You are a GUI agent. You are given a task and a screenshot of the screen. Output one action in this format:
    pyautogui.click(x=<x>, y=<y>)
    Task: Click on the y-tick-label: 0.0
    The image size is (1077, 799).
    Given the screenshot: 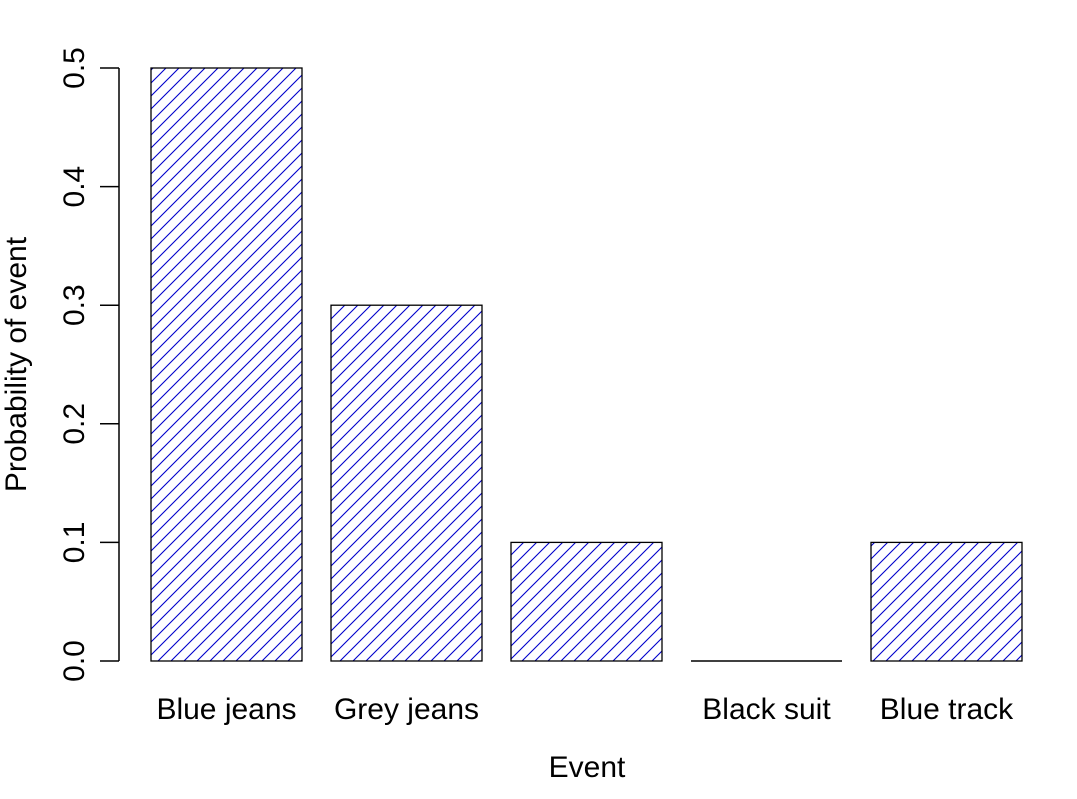 What is the action you would take?
    pyautogui.click(x=74, y=661)
    